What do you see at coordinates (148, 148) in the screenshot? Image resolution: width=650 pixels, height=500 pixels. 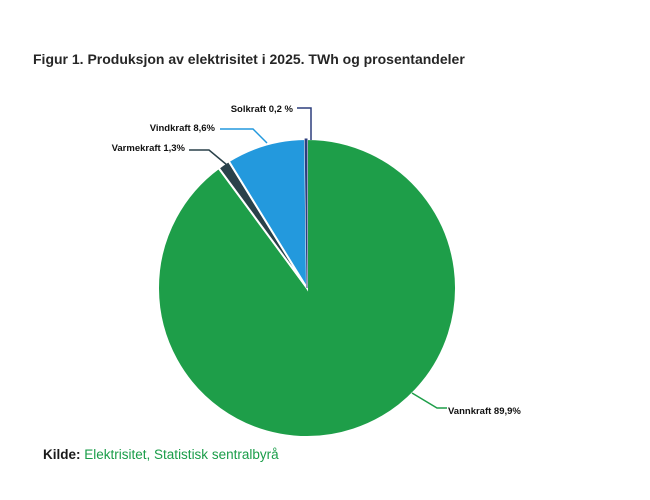 I see `slice-label-varmekraft: Varmekraft 1,3%` at bounding box center [148, 148].